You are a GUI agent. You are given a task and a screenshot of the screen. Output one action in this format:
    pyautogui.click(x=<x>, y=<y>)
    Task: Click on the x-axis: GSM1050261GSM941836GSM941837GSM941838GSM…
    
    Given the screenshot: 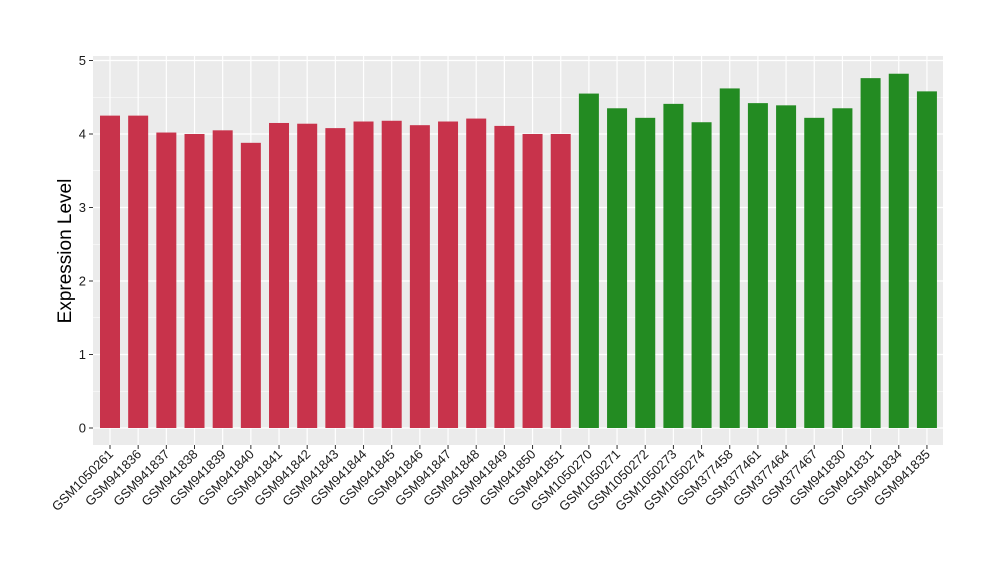 What is the action you would take?
    pyautogui.click(x=491, y=479)
    